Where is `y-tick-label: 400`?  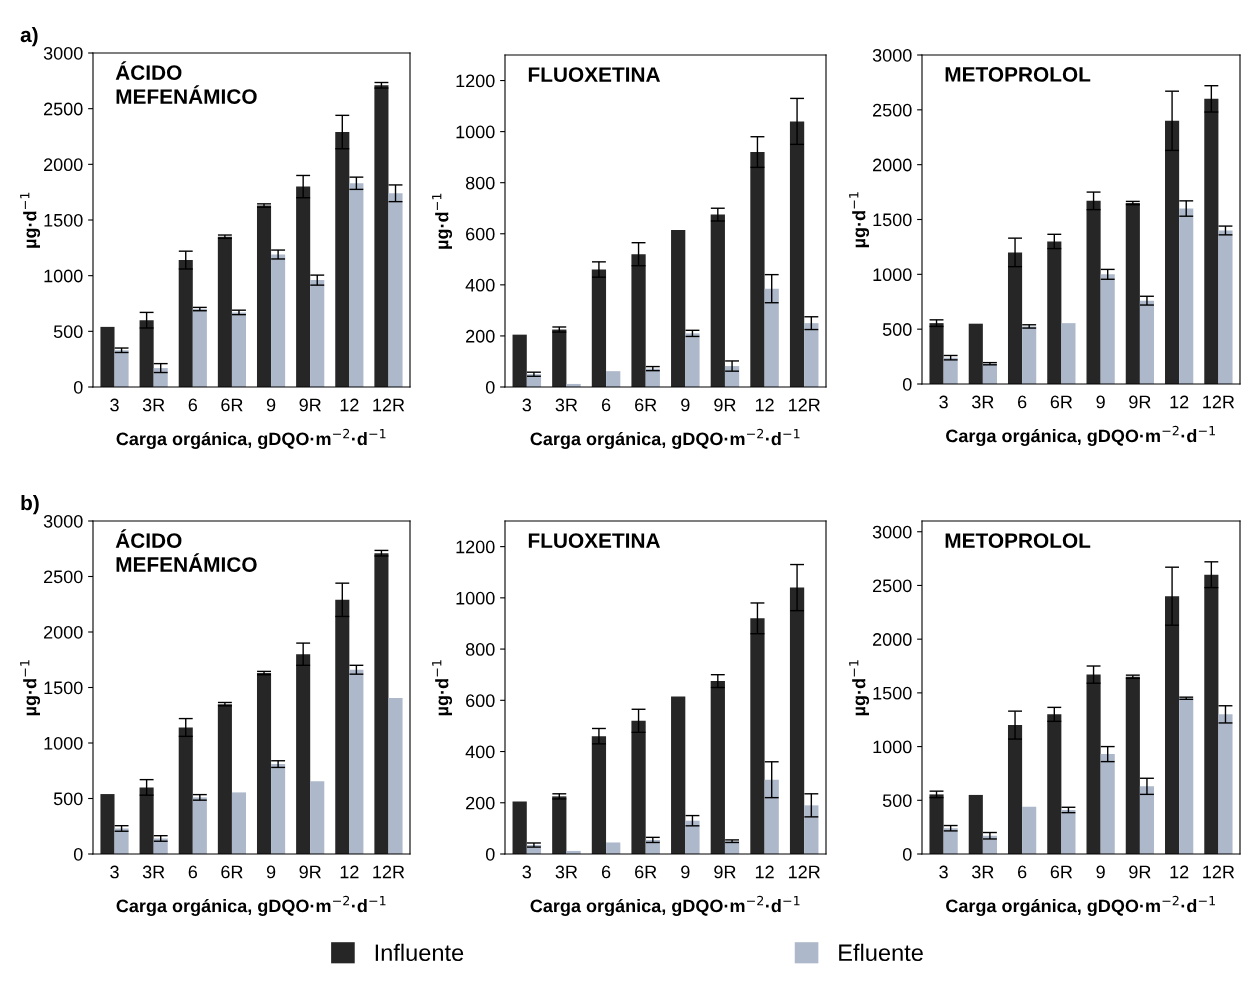 y-tick-label: 400 is located at coordinates (480, 285).